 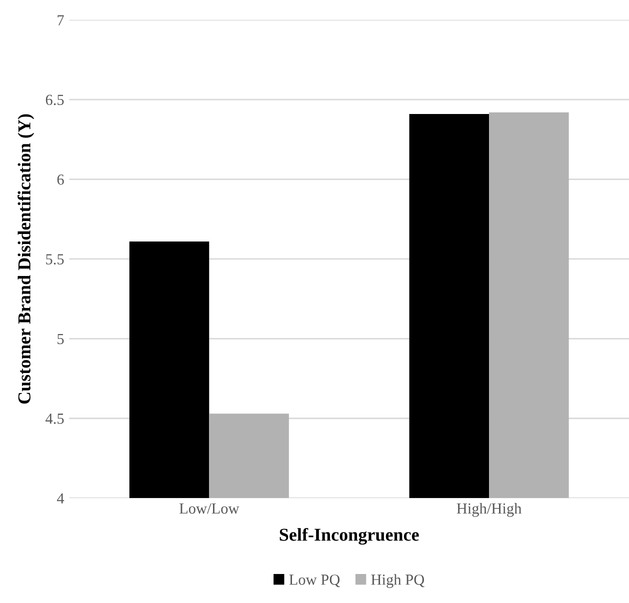 What do you see at coordinates (26, 259) in the screenshot?
I see `y-axis-title: Customer Brand Disidentification (Y)` at bounding box center [26, 259].